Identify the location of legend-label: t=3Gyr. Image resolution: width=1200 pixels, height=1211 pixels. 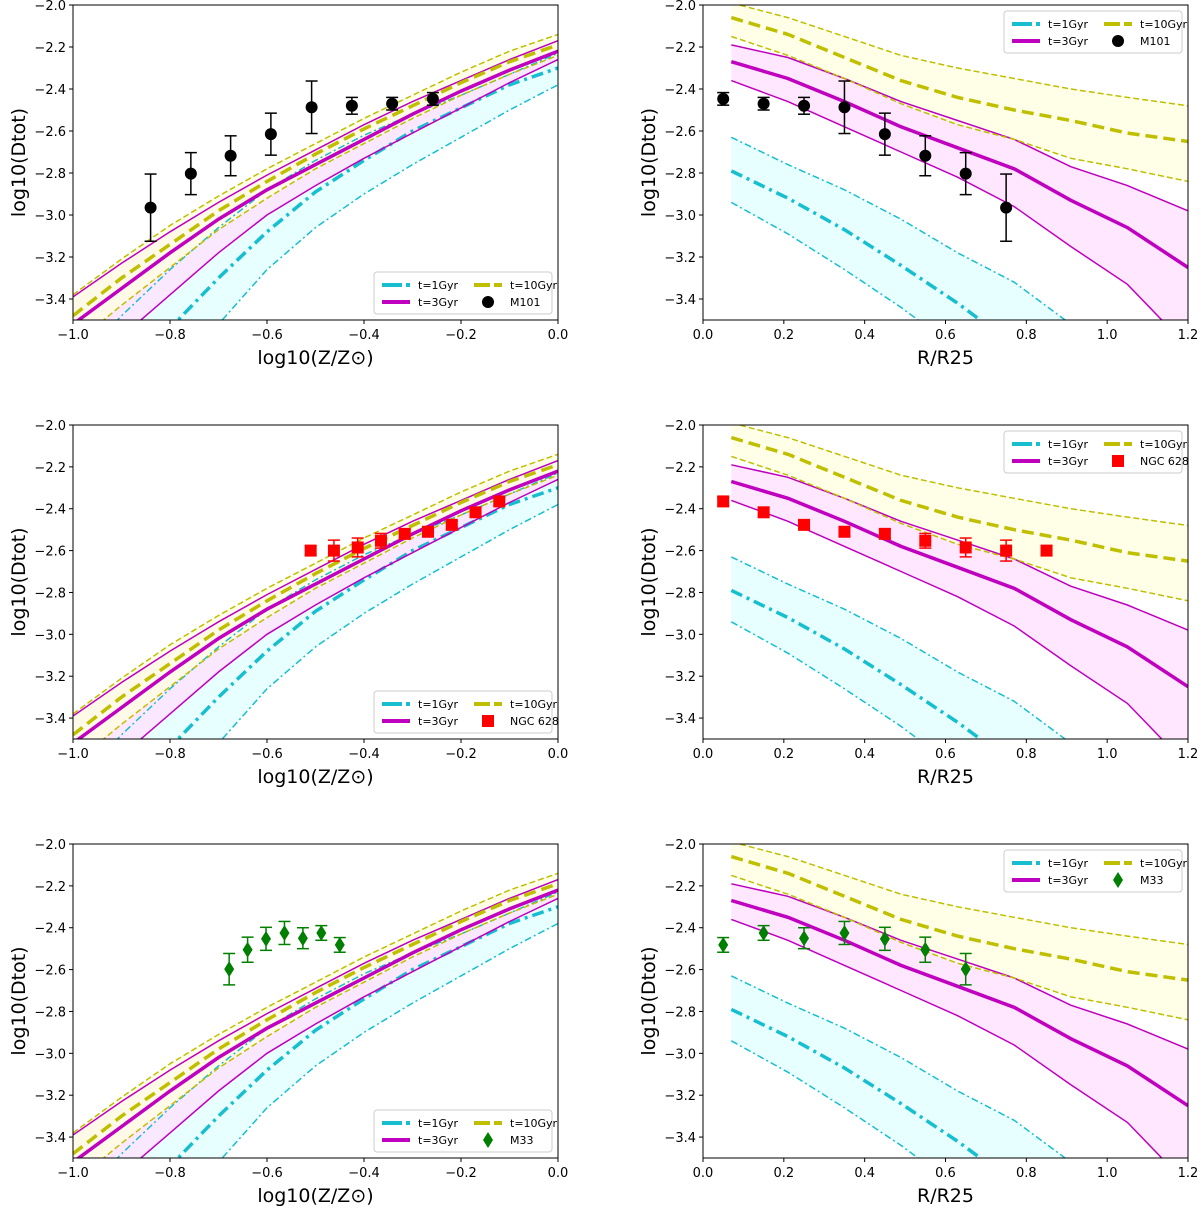
(1068, 41).